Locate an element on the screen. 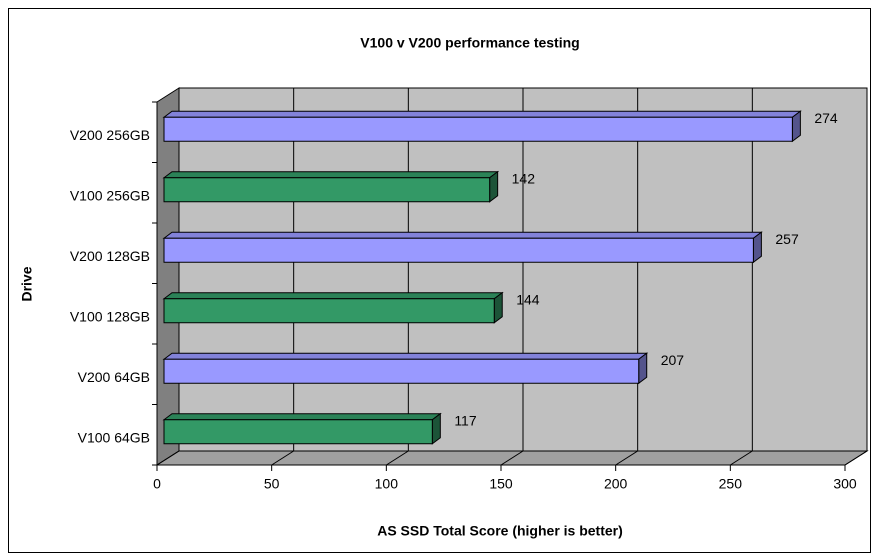 This screenshot has width=872, height=554. y-tick-label: V200 64GB is located at coordinates (114, 377).